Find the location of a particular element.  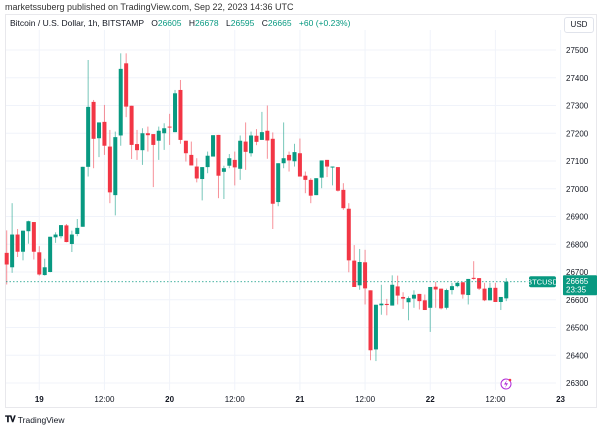

lightning-icon is located at coordinates (506, 384).